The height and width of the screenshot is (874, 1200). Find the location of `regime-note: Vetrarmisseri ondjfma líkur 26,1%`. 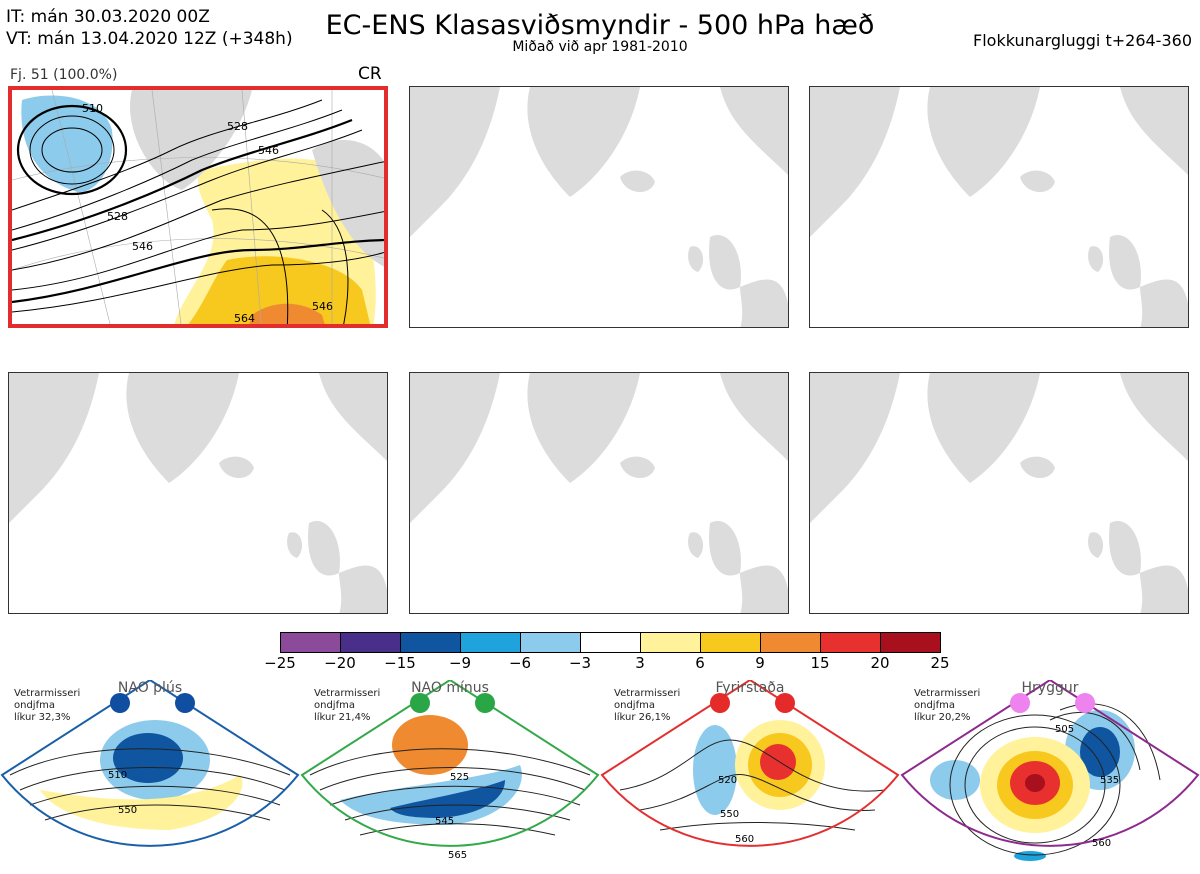

regime-note: Vetrarmisseri ondjfma líkur 26,1% is located at coordinates (647, 705).